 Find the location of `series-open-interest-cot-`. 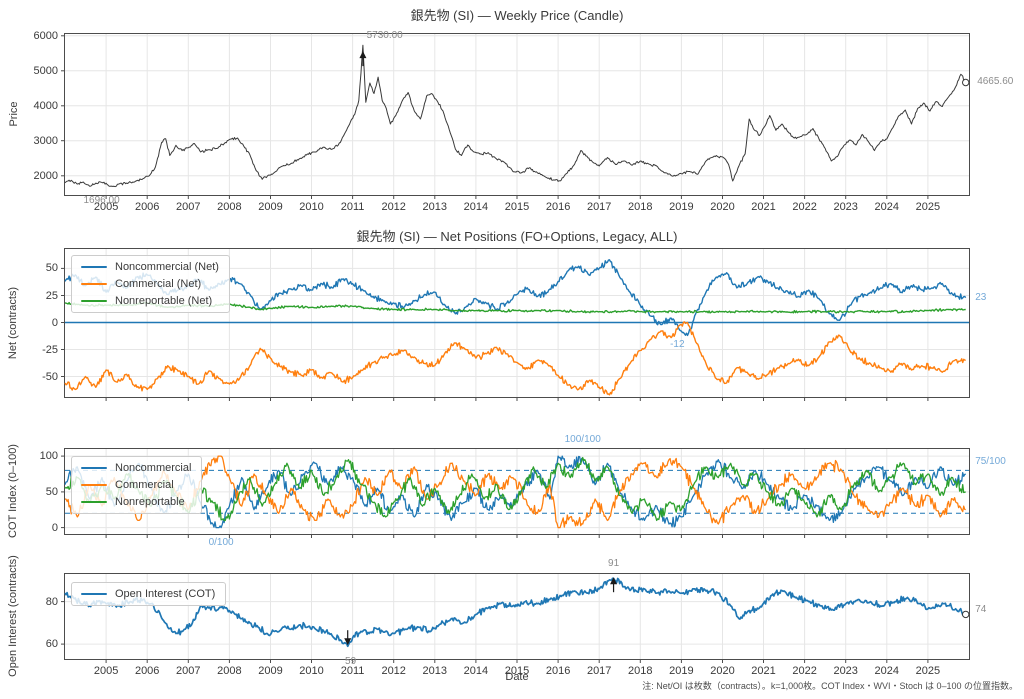

series-open-interest-cot- is located at coordinates (515, 612).